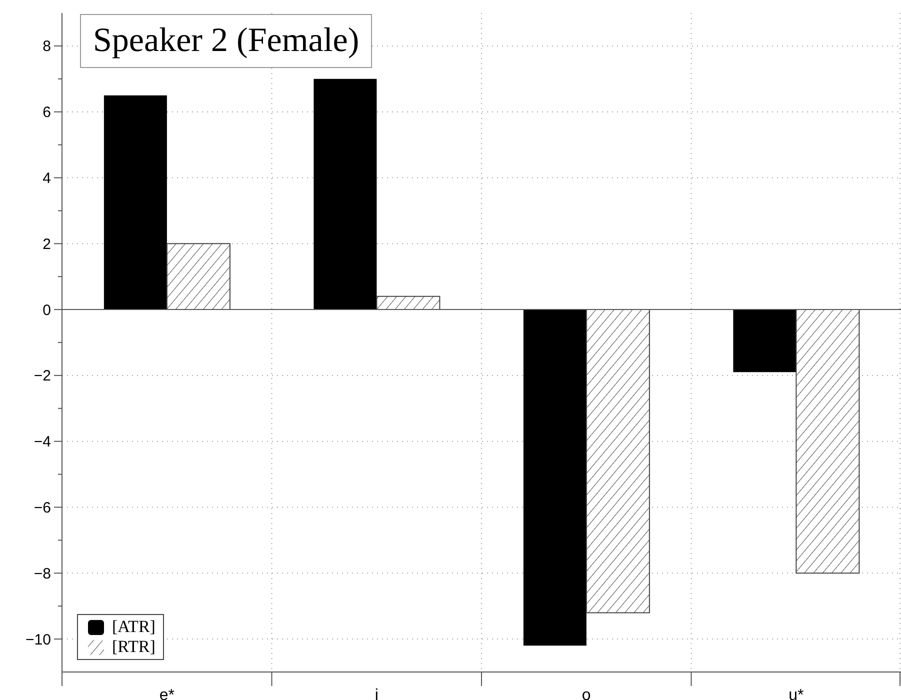  Describe the element at coordinates (46, 178) in the screenshot. I see `y-tick-label: 4` at that location.